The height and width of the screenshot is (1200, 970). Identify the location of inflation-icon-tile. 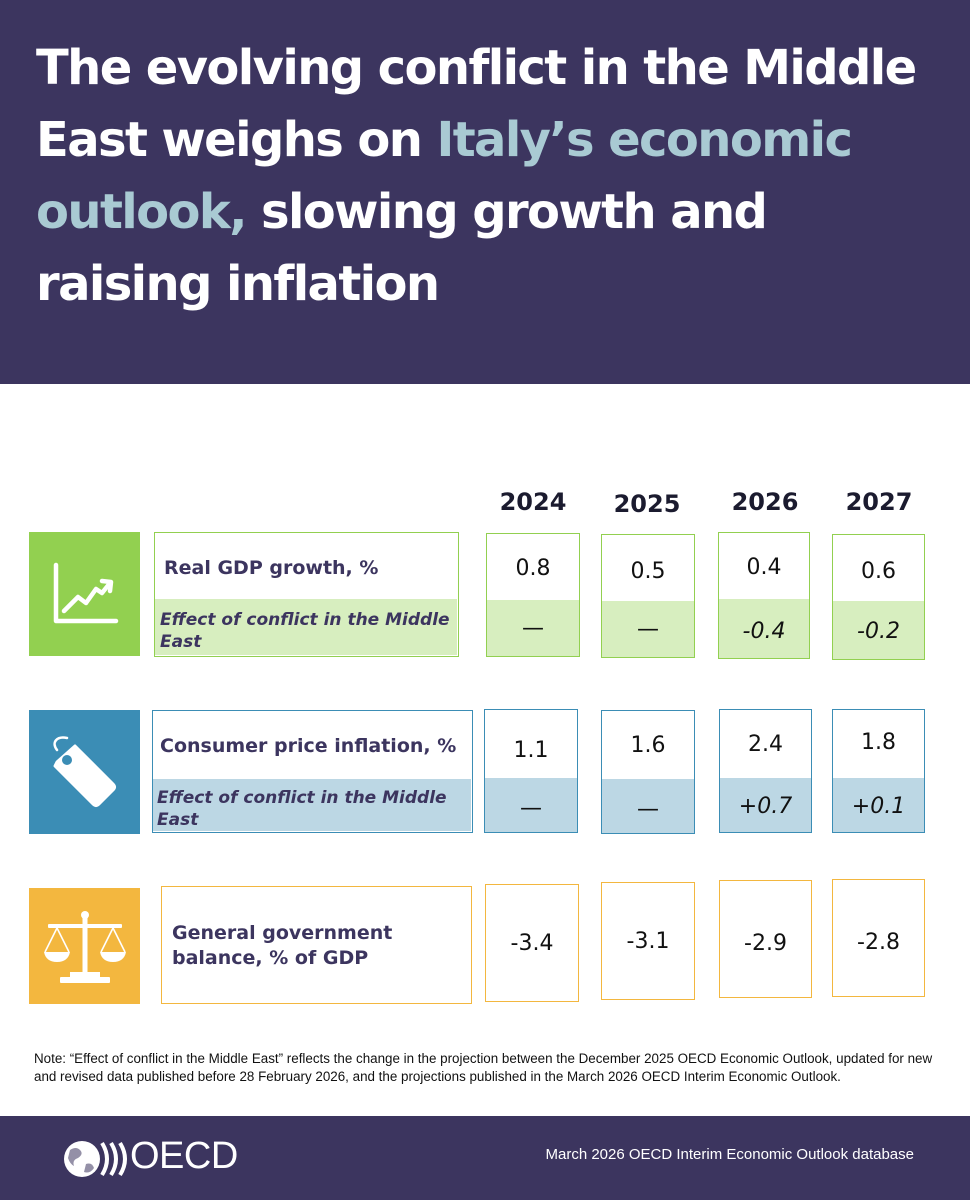
(84, 772).